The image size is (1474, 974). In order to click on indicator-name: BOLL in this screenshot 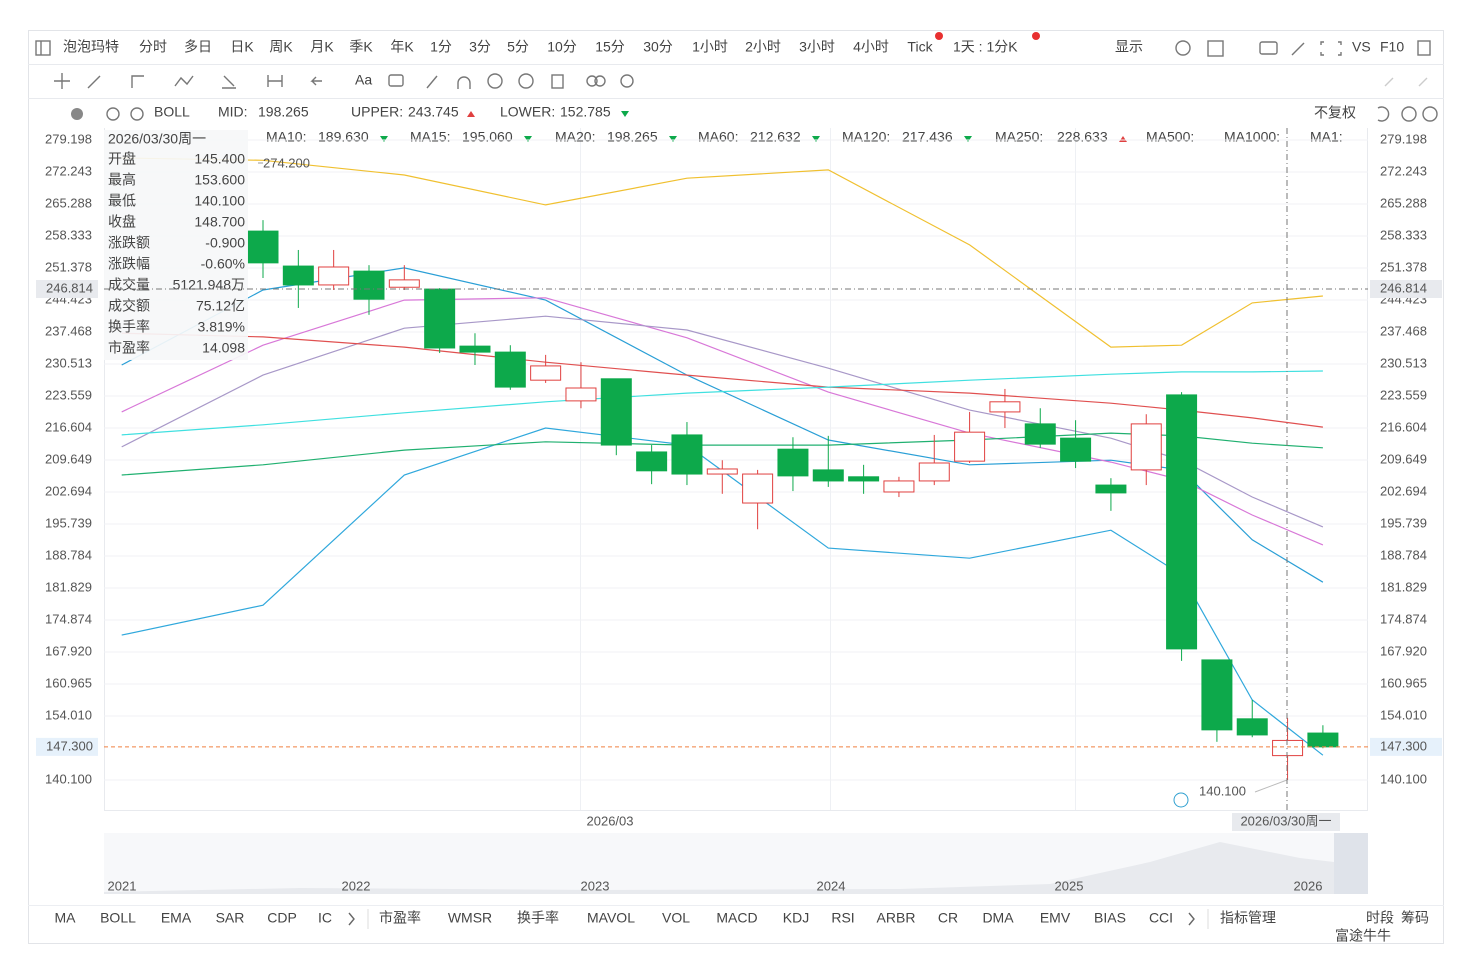, I will do `click(172, 112)`.